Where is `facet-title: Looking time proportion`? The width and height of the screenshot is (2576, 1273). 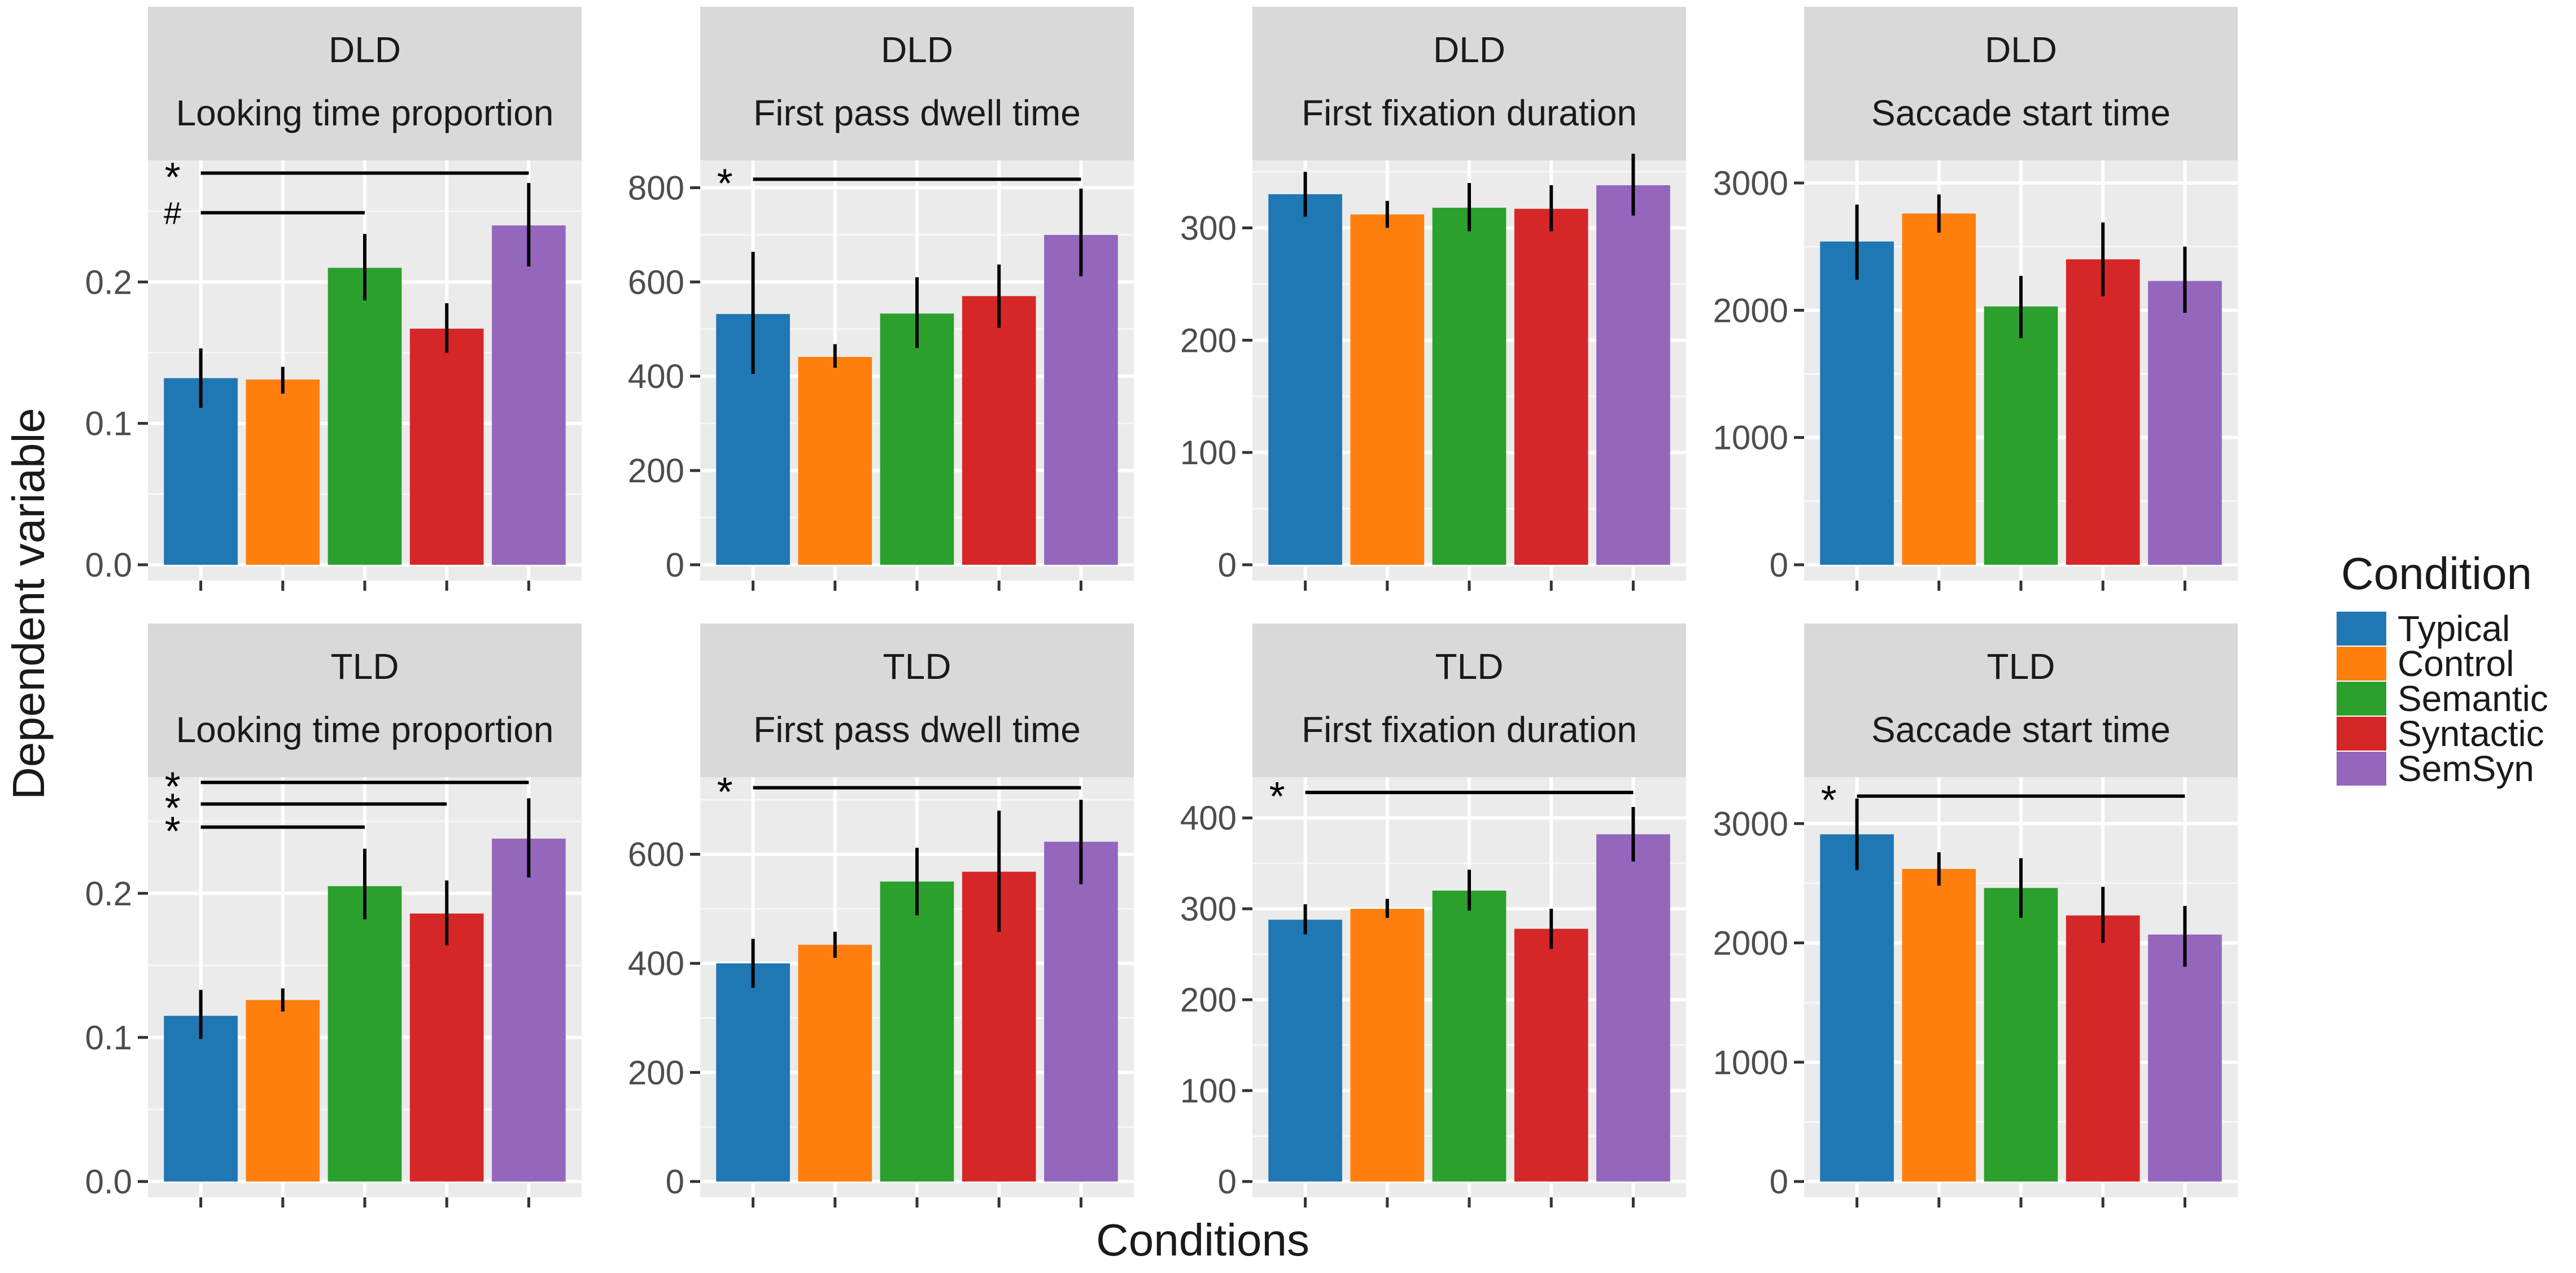
facet-title: Looking time proportion is located at coordinates (365, 730).